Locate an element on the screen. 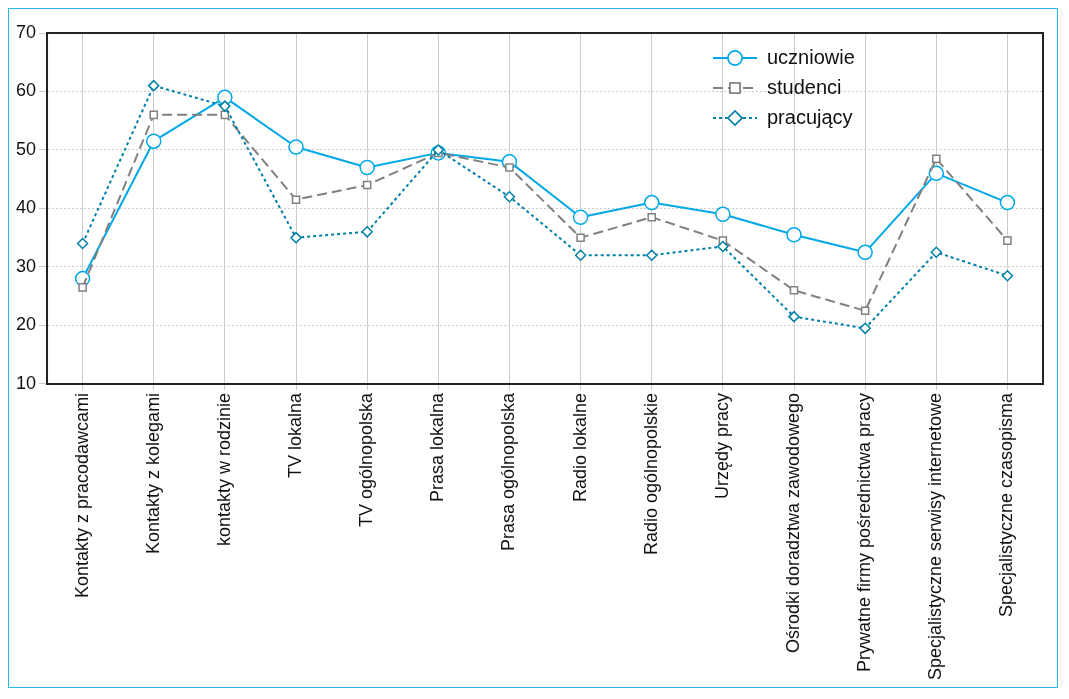  x-tick-label: Prasa lokalna is located at coordinates (437, 446).